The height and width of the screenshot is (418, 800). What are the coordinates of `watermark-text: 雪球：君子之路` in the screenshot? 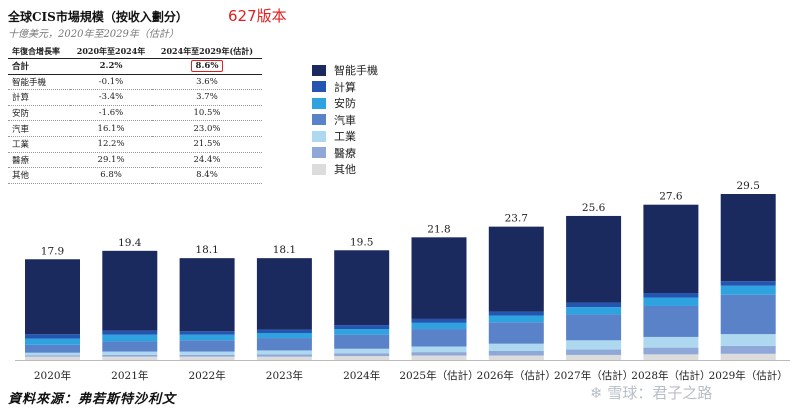 It's located at (660, 393).